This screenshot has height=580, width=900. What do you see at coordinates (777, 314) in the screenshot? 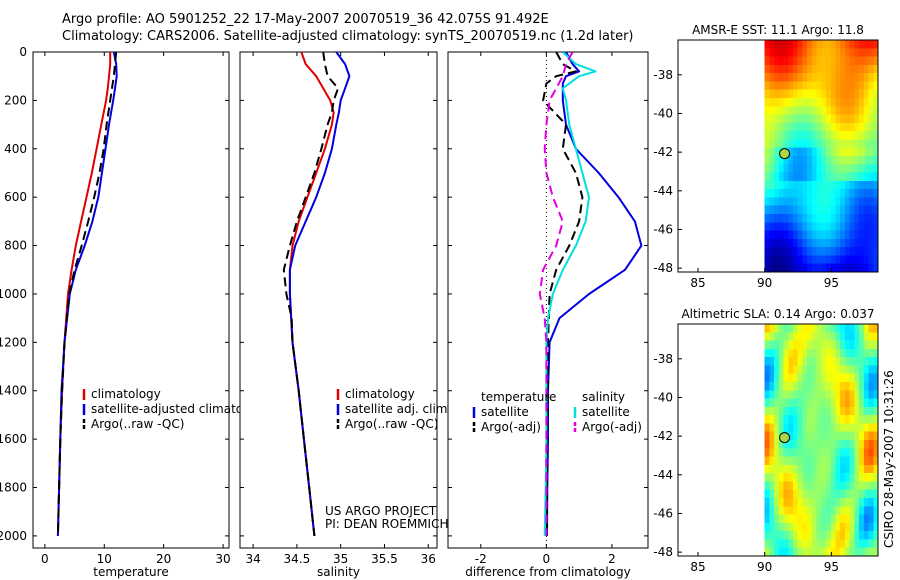
I see `sla-map-title: Altimetric SLA: 0.14 Argo: 0.037` at bounding box center [777, 314].